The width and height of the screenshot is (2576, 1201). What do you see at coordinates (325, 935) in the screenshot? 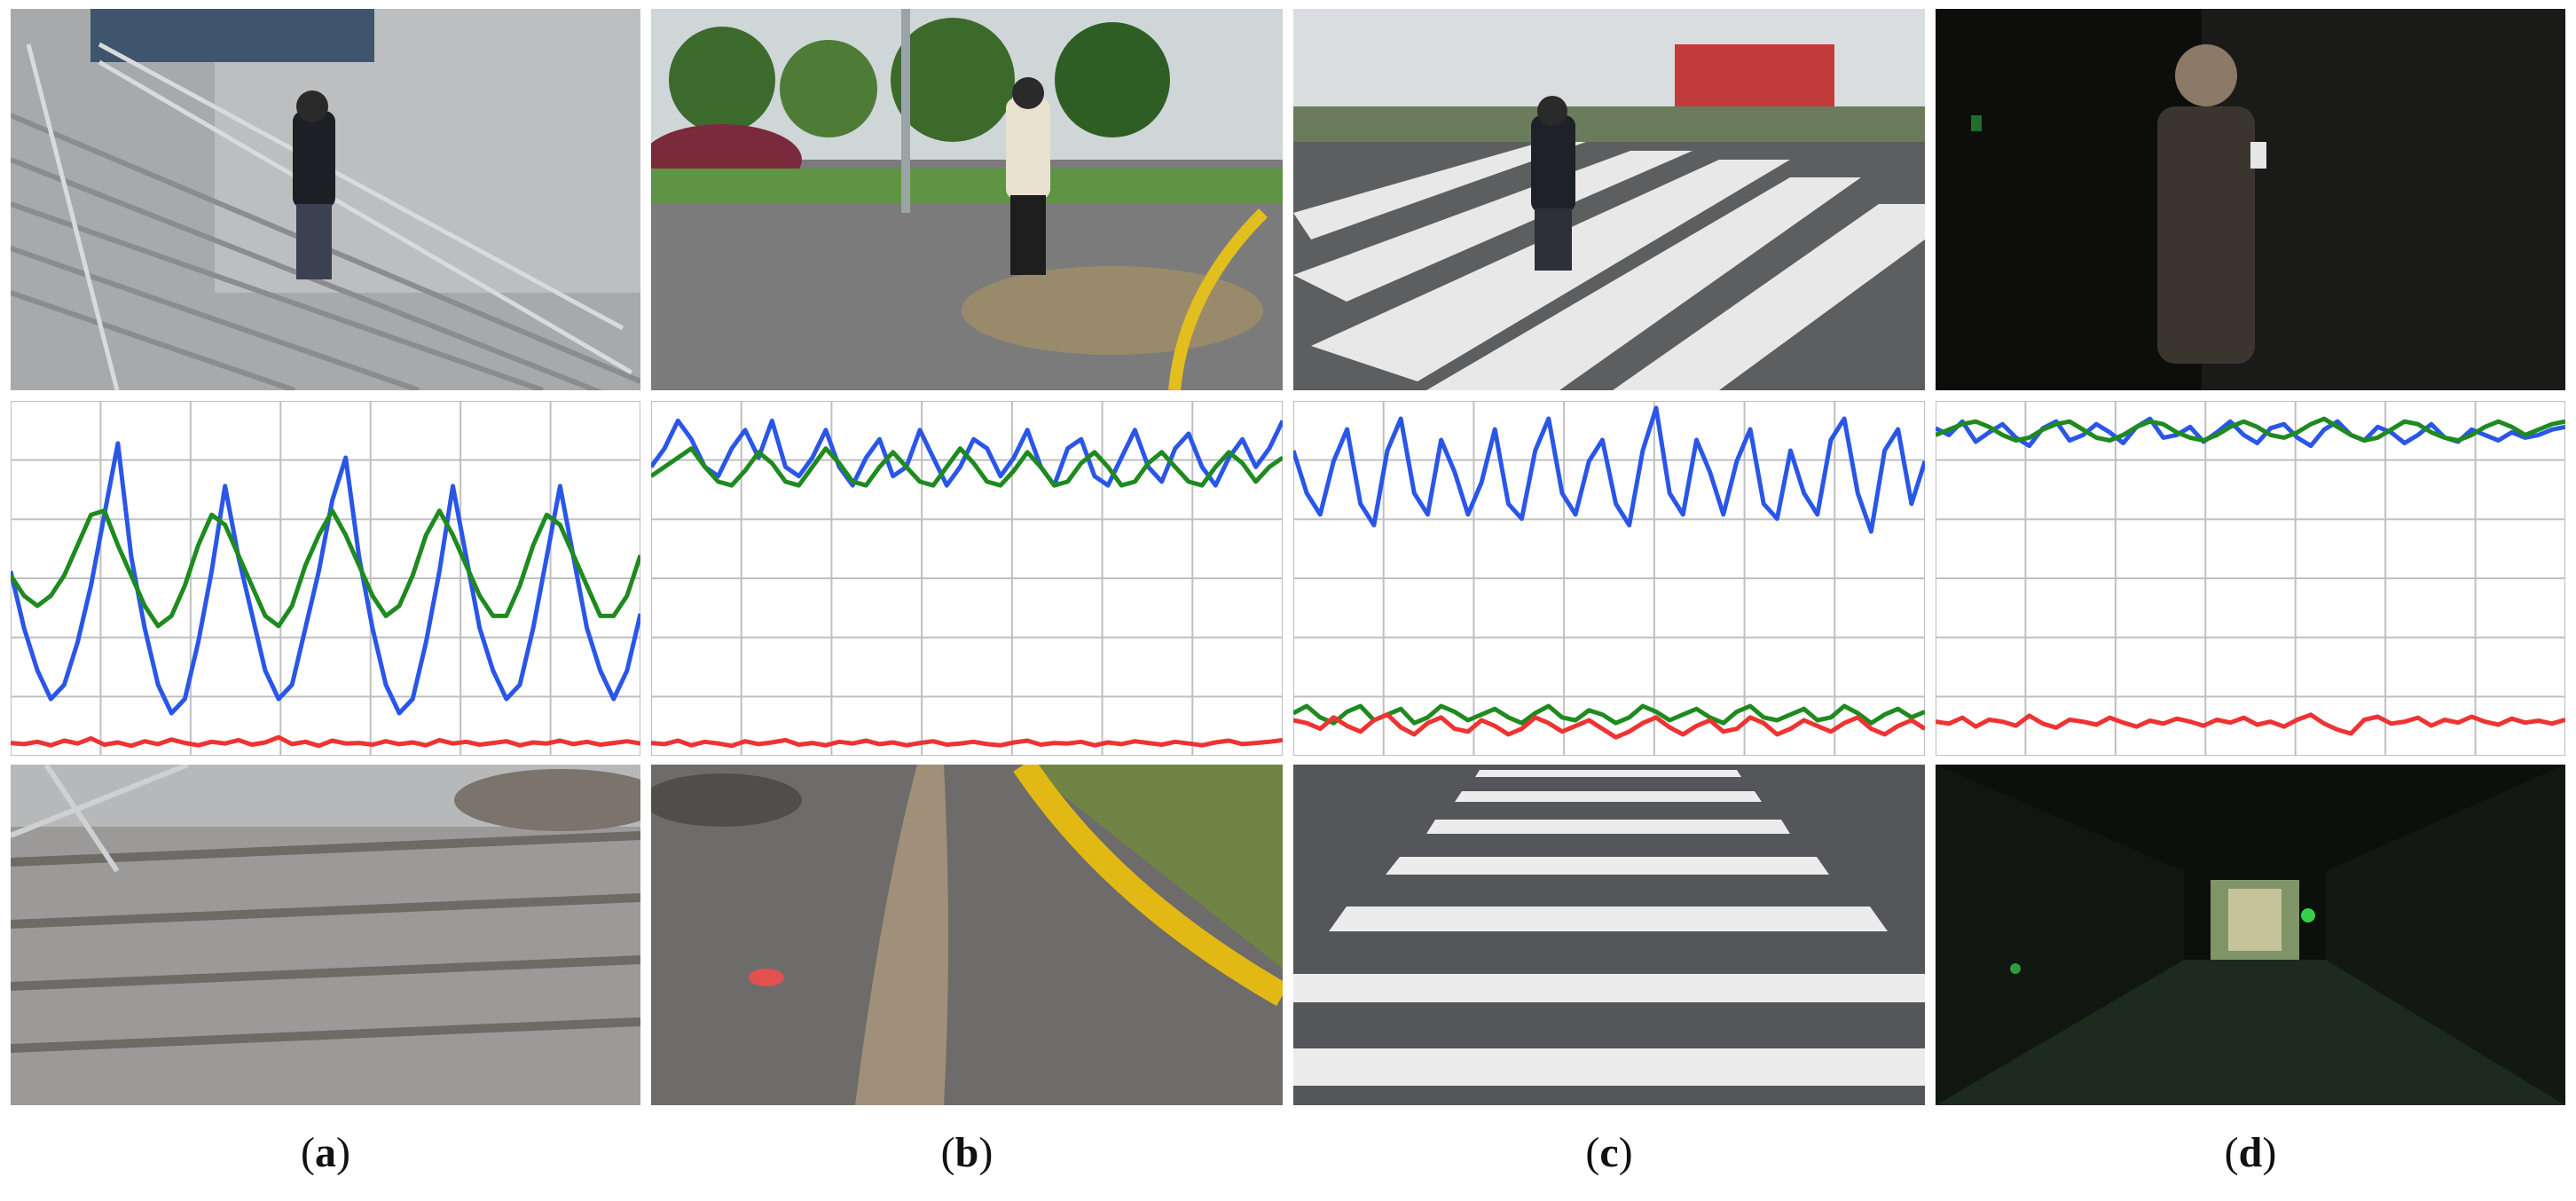
I see `photo-a-wet-steps` at bounding box center [325, 935].